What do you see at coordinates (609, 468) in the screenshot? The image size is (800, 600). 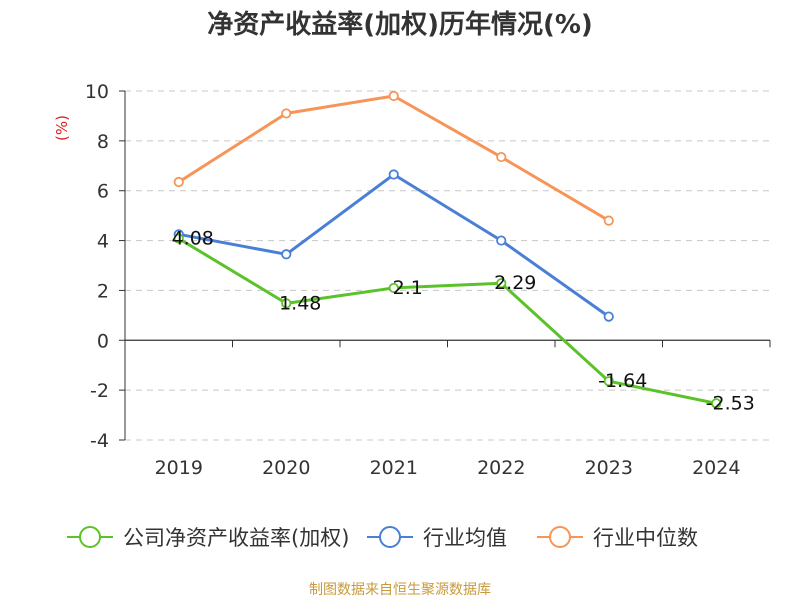 I see `x-tick-label: 2023` at bounding box center [609, 468].